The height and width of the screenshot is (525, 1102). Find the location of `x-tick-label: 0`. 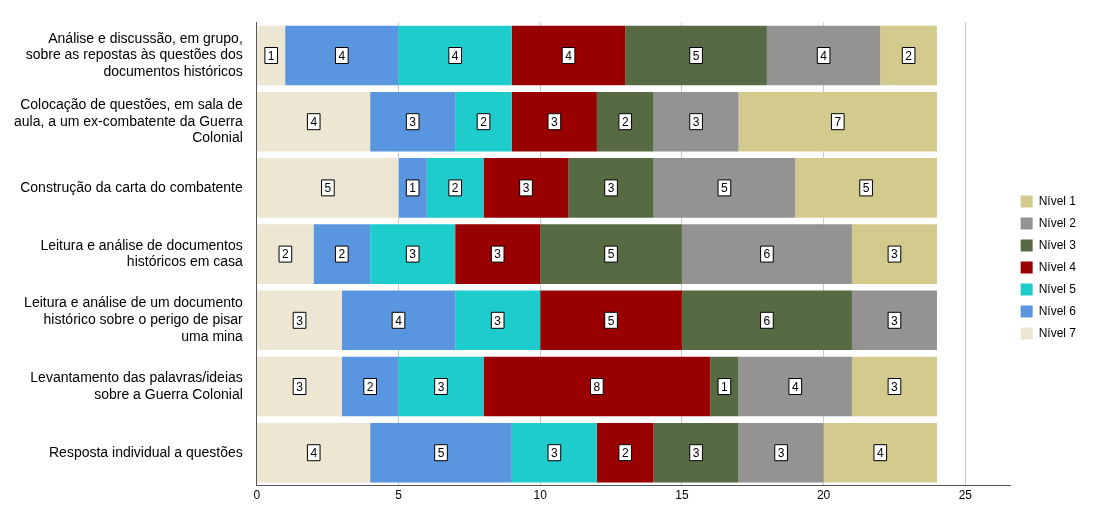

x-tick-label: 0 is located at coordinates (257, 495).